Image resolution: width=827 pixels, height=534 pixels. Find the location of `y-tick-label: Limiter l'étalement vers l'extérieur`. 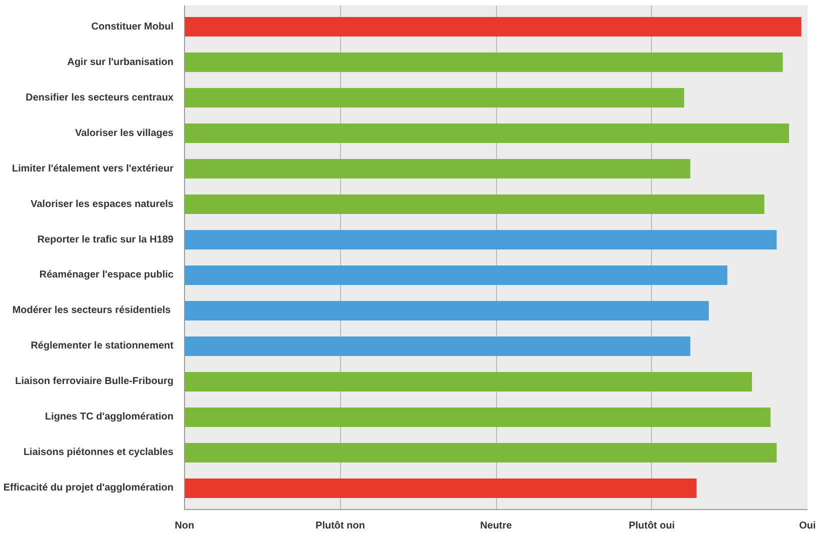

y-tick-label: Limiter l'étalement vers l'extérieur is located at coordinates (93, 168).